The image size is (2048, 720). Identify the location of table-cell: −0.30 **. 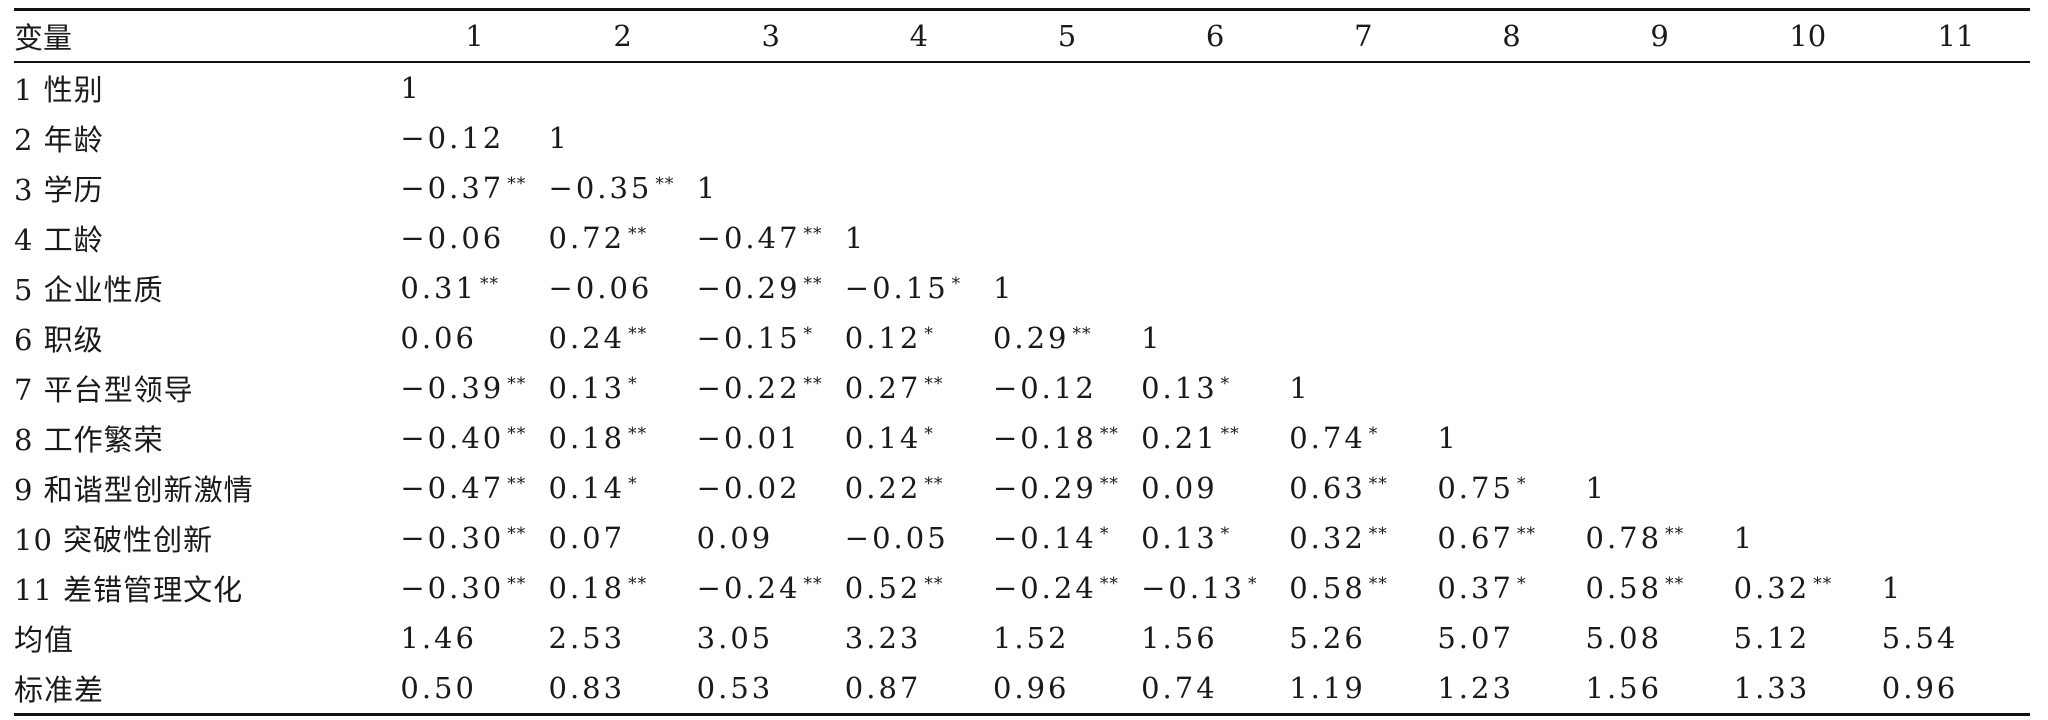
(474, 538).